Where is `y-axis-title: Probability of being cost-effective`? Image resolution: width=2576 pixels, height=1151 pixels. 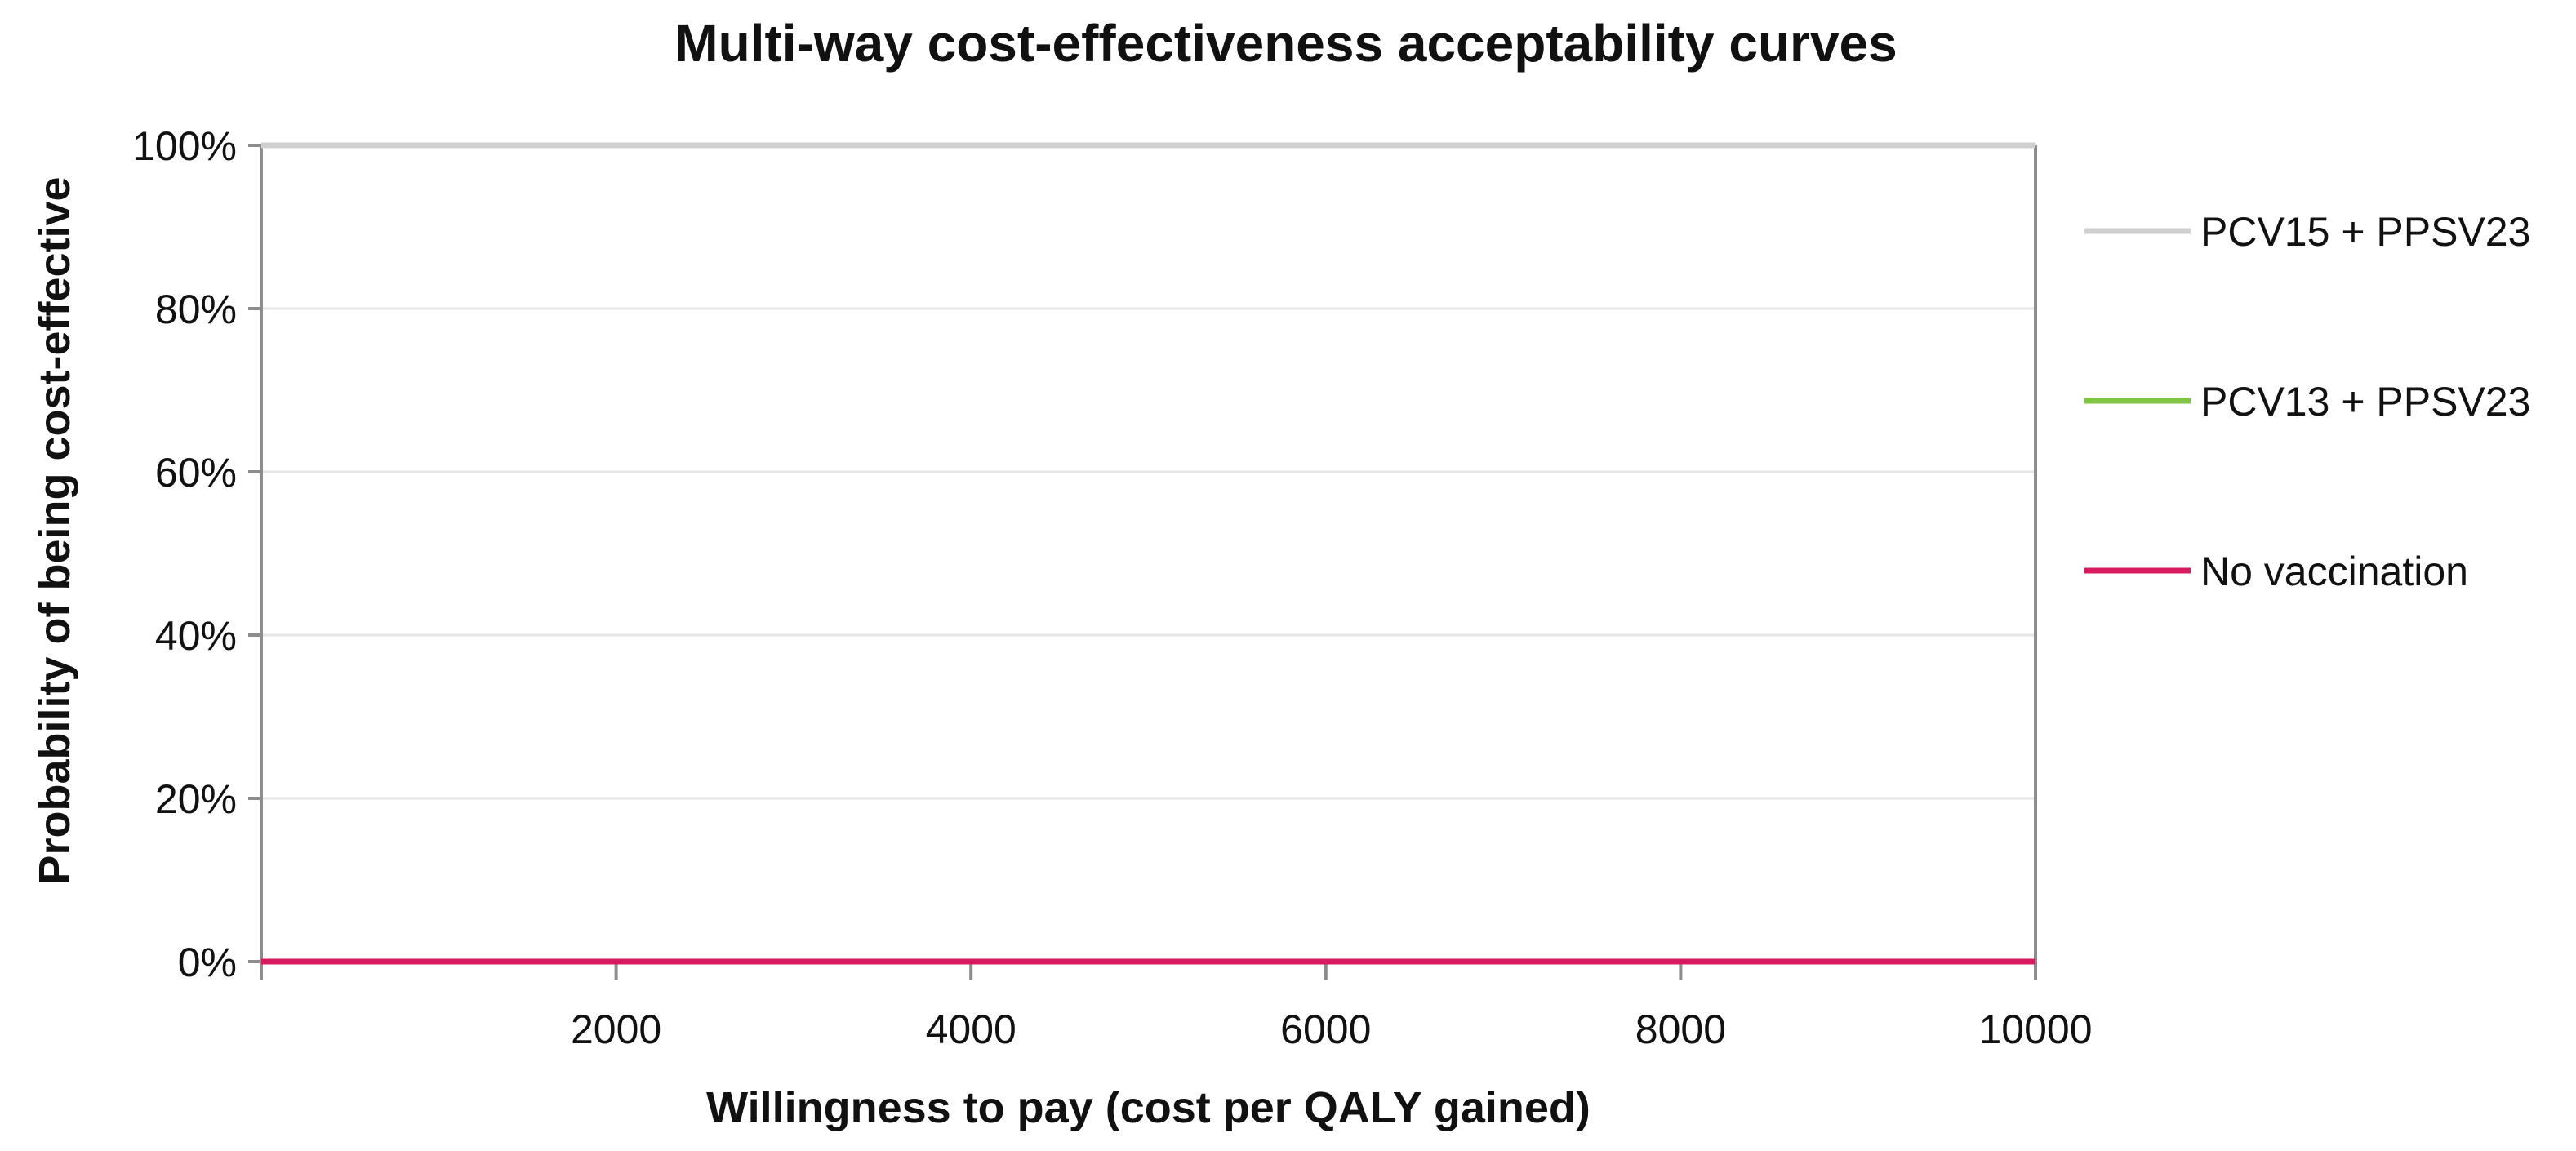
y-axis-title: Probability of being cost-effective is located at coordinates (55, 530).